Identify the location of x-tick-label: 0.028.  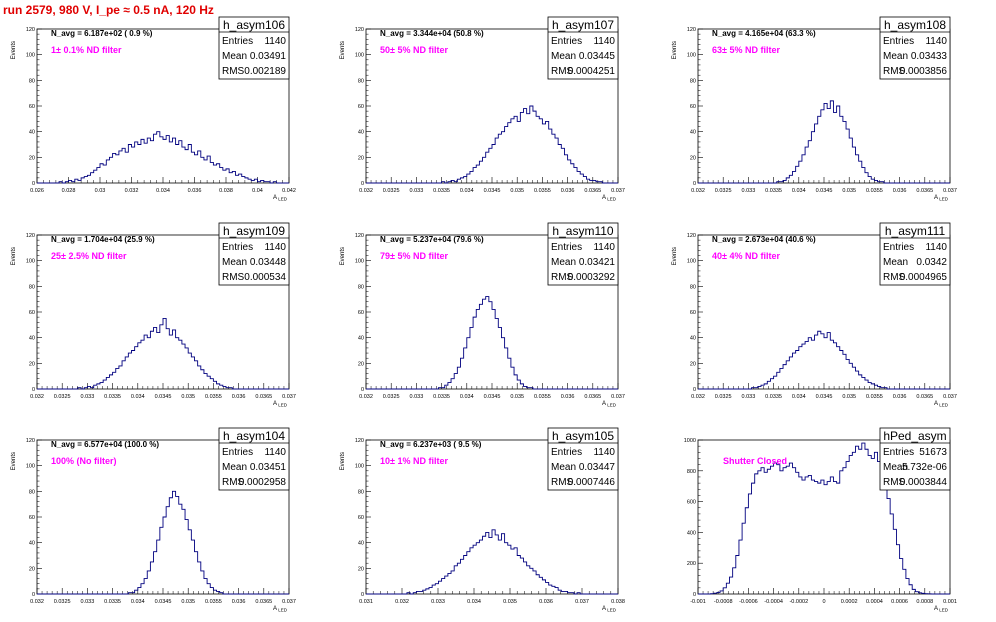
(69, 191).